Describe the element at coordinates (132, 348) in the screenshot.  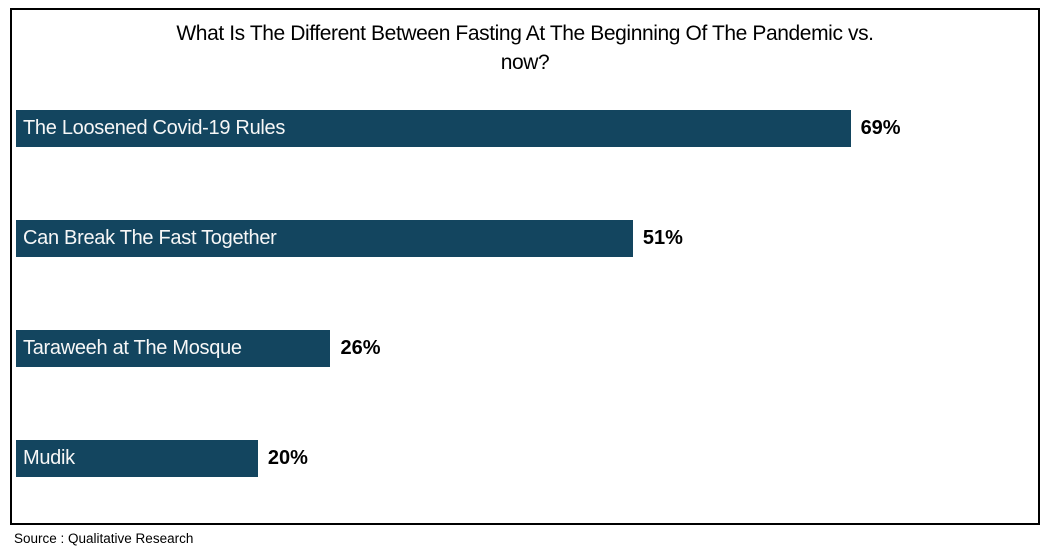
I see `bar-label: Taraweeh at The Mosque` at that location.